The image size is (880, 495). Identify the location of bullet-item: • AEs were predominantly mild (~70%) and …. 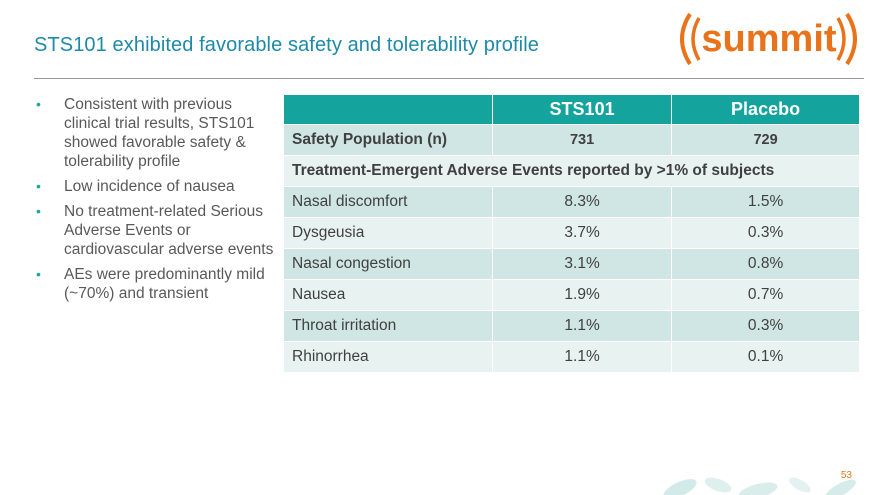
(150, 284).